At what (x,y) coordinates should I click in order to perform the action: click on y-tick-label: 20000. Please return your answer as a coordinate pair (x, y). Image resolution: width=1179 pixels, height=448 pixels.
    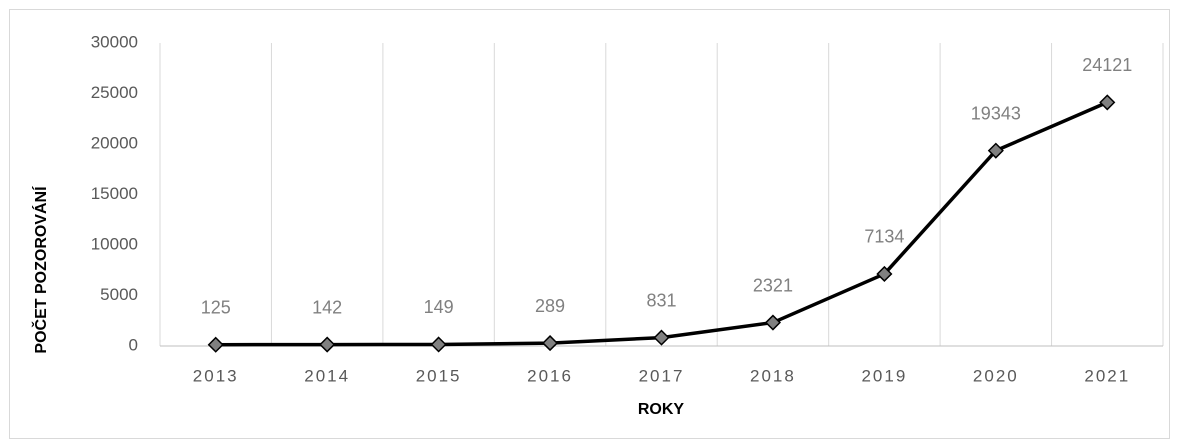
    Looking at the image, I should click on (114, 142).